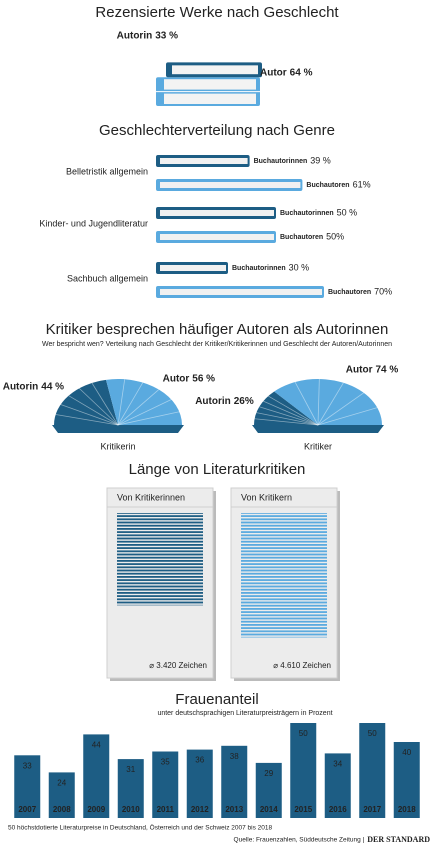  What do you see at coordinates (269, 809) in the screenshot?
I see `x-tick-label: 2014` at bounding box center [269, 809].